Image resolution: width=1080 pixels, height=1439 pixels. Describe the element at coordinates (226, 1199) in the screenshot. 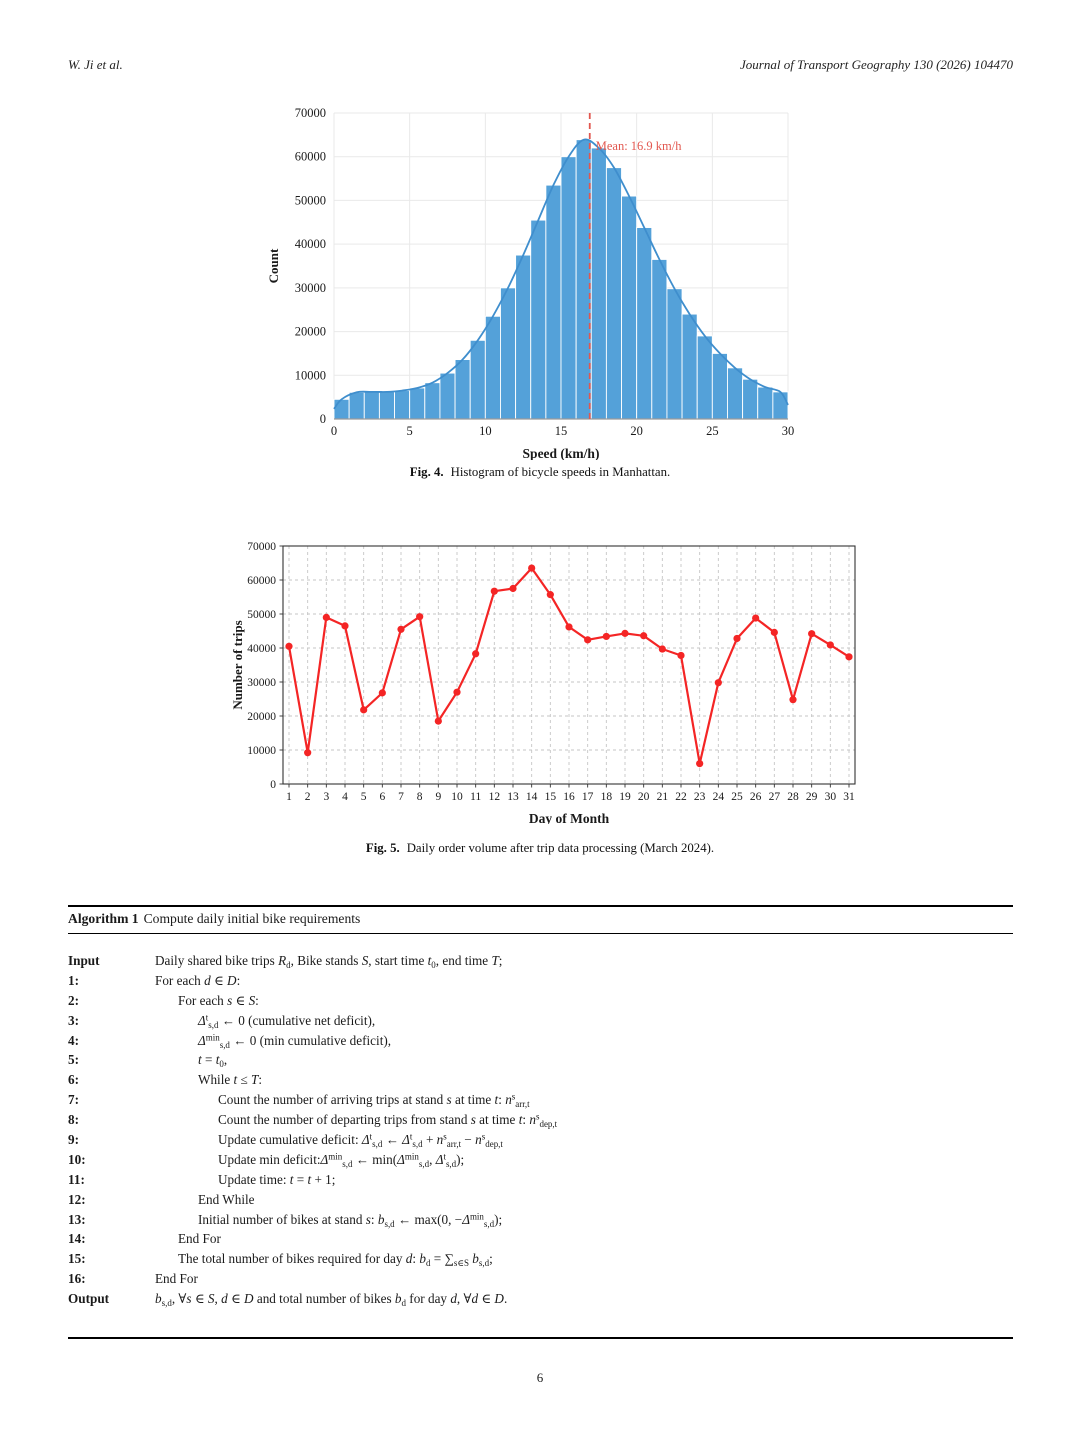

I see `algorithm-line-content: End While` at that location.